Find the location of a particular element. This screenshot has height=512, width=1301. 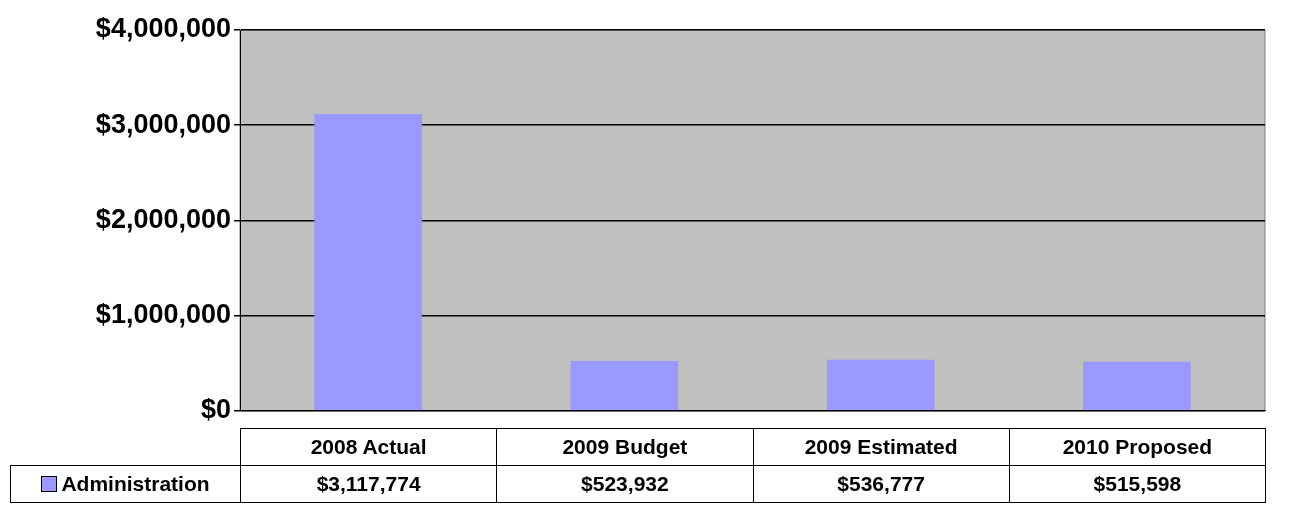

data-label: $523,932 is located at coordinates (625, 484).